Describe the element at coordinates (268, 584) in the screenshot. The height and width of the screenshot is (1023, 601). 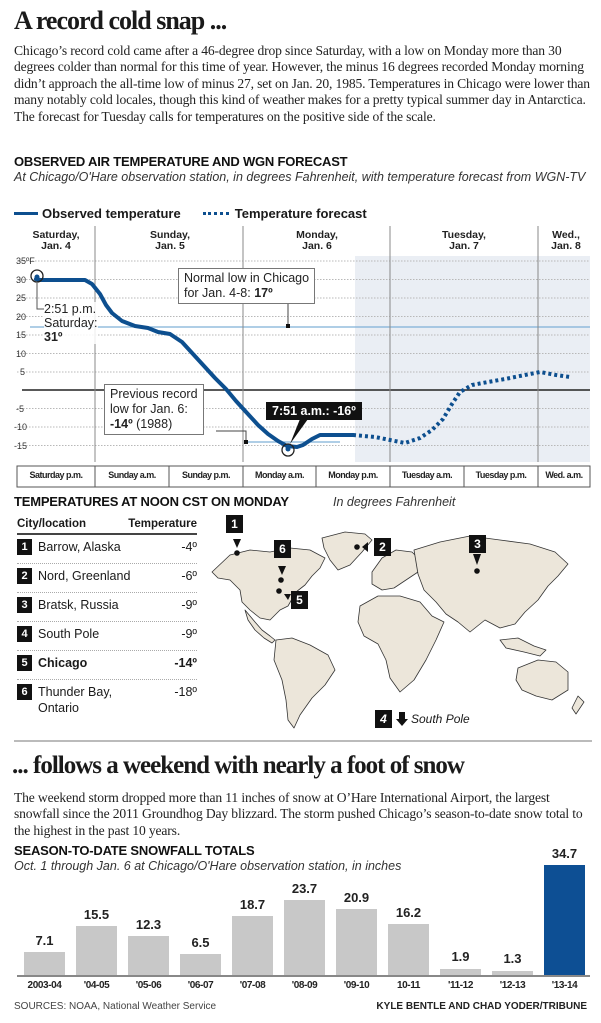
I see `north-america-shape` at that location.